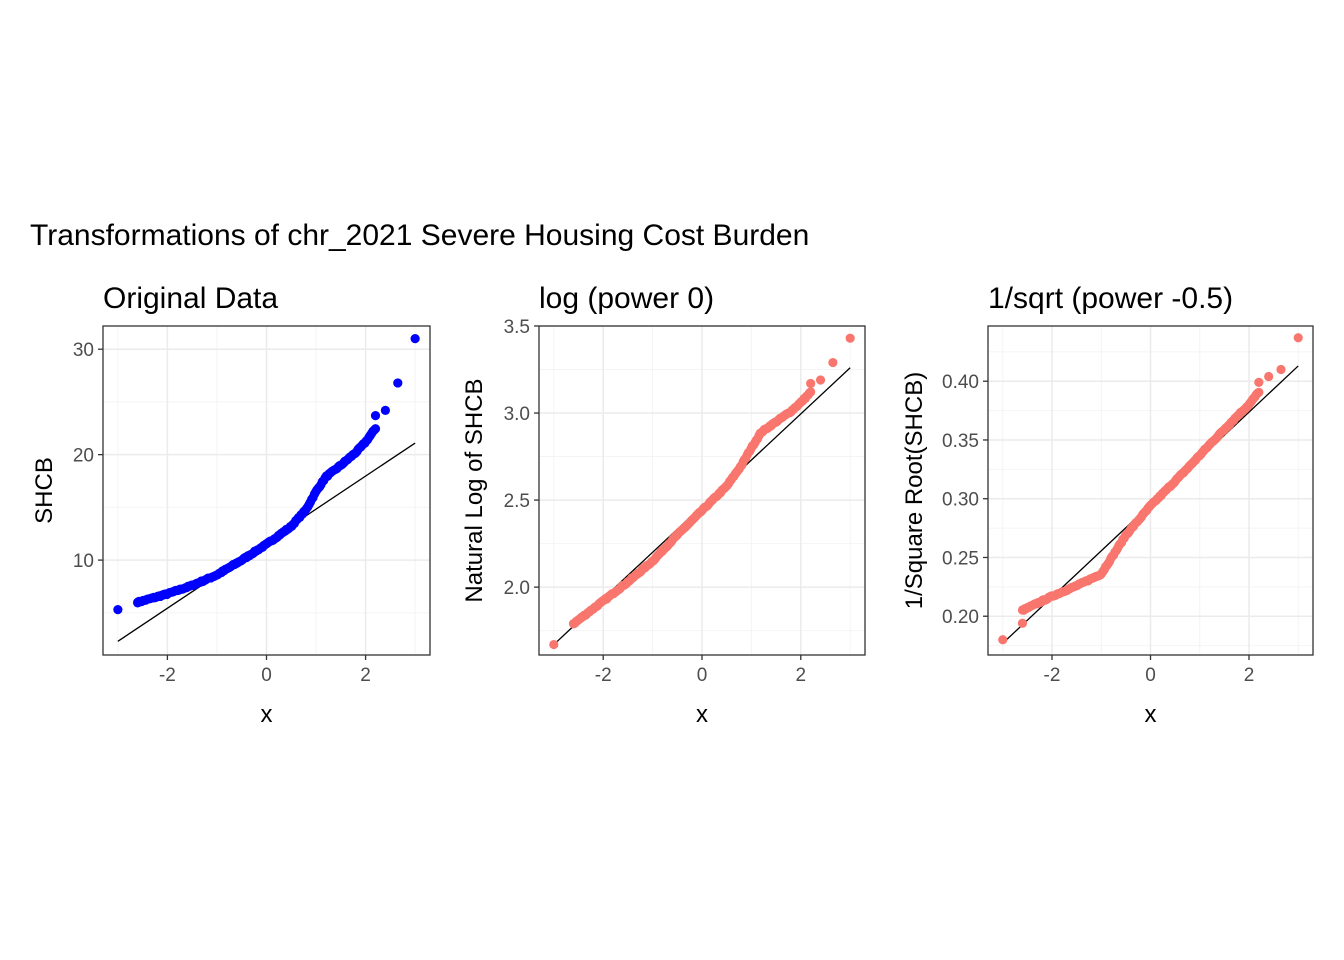 This screenshot has height=960, width=1344. What do you see at coordinates (83, 561) in the screenshot?
I see `y-tick-label: 10` at bounding box center [83, 561].